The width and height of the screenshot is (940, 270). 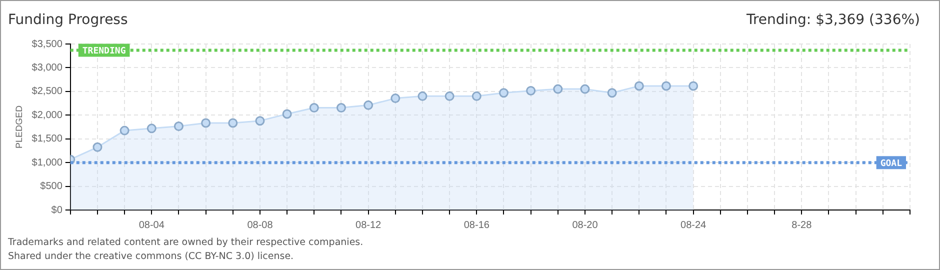 I want to click on y-axis-title: PLEDGED, so click(x=19, y=126).